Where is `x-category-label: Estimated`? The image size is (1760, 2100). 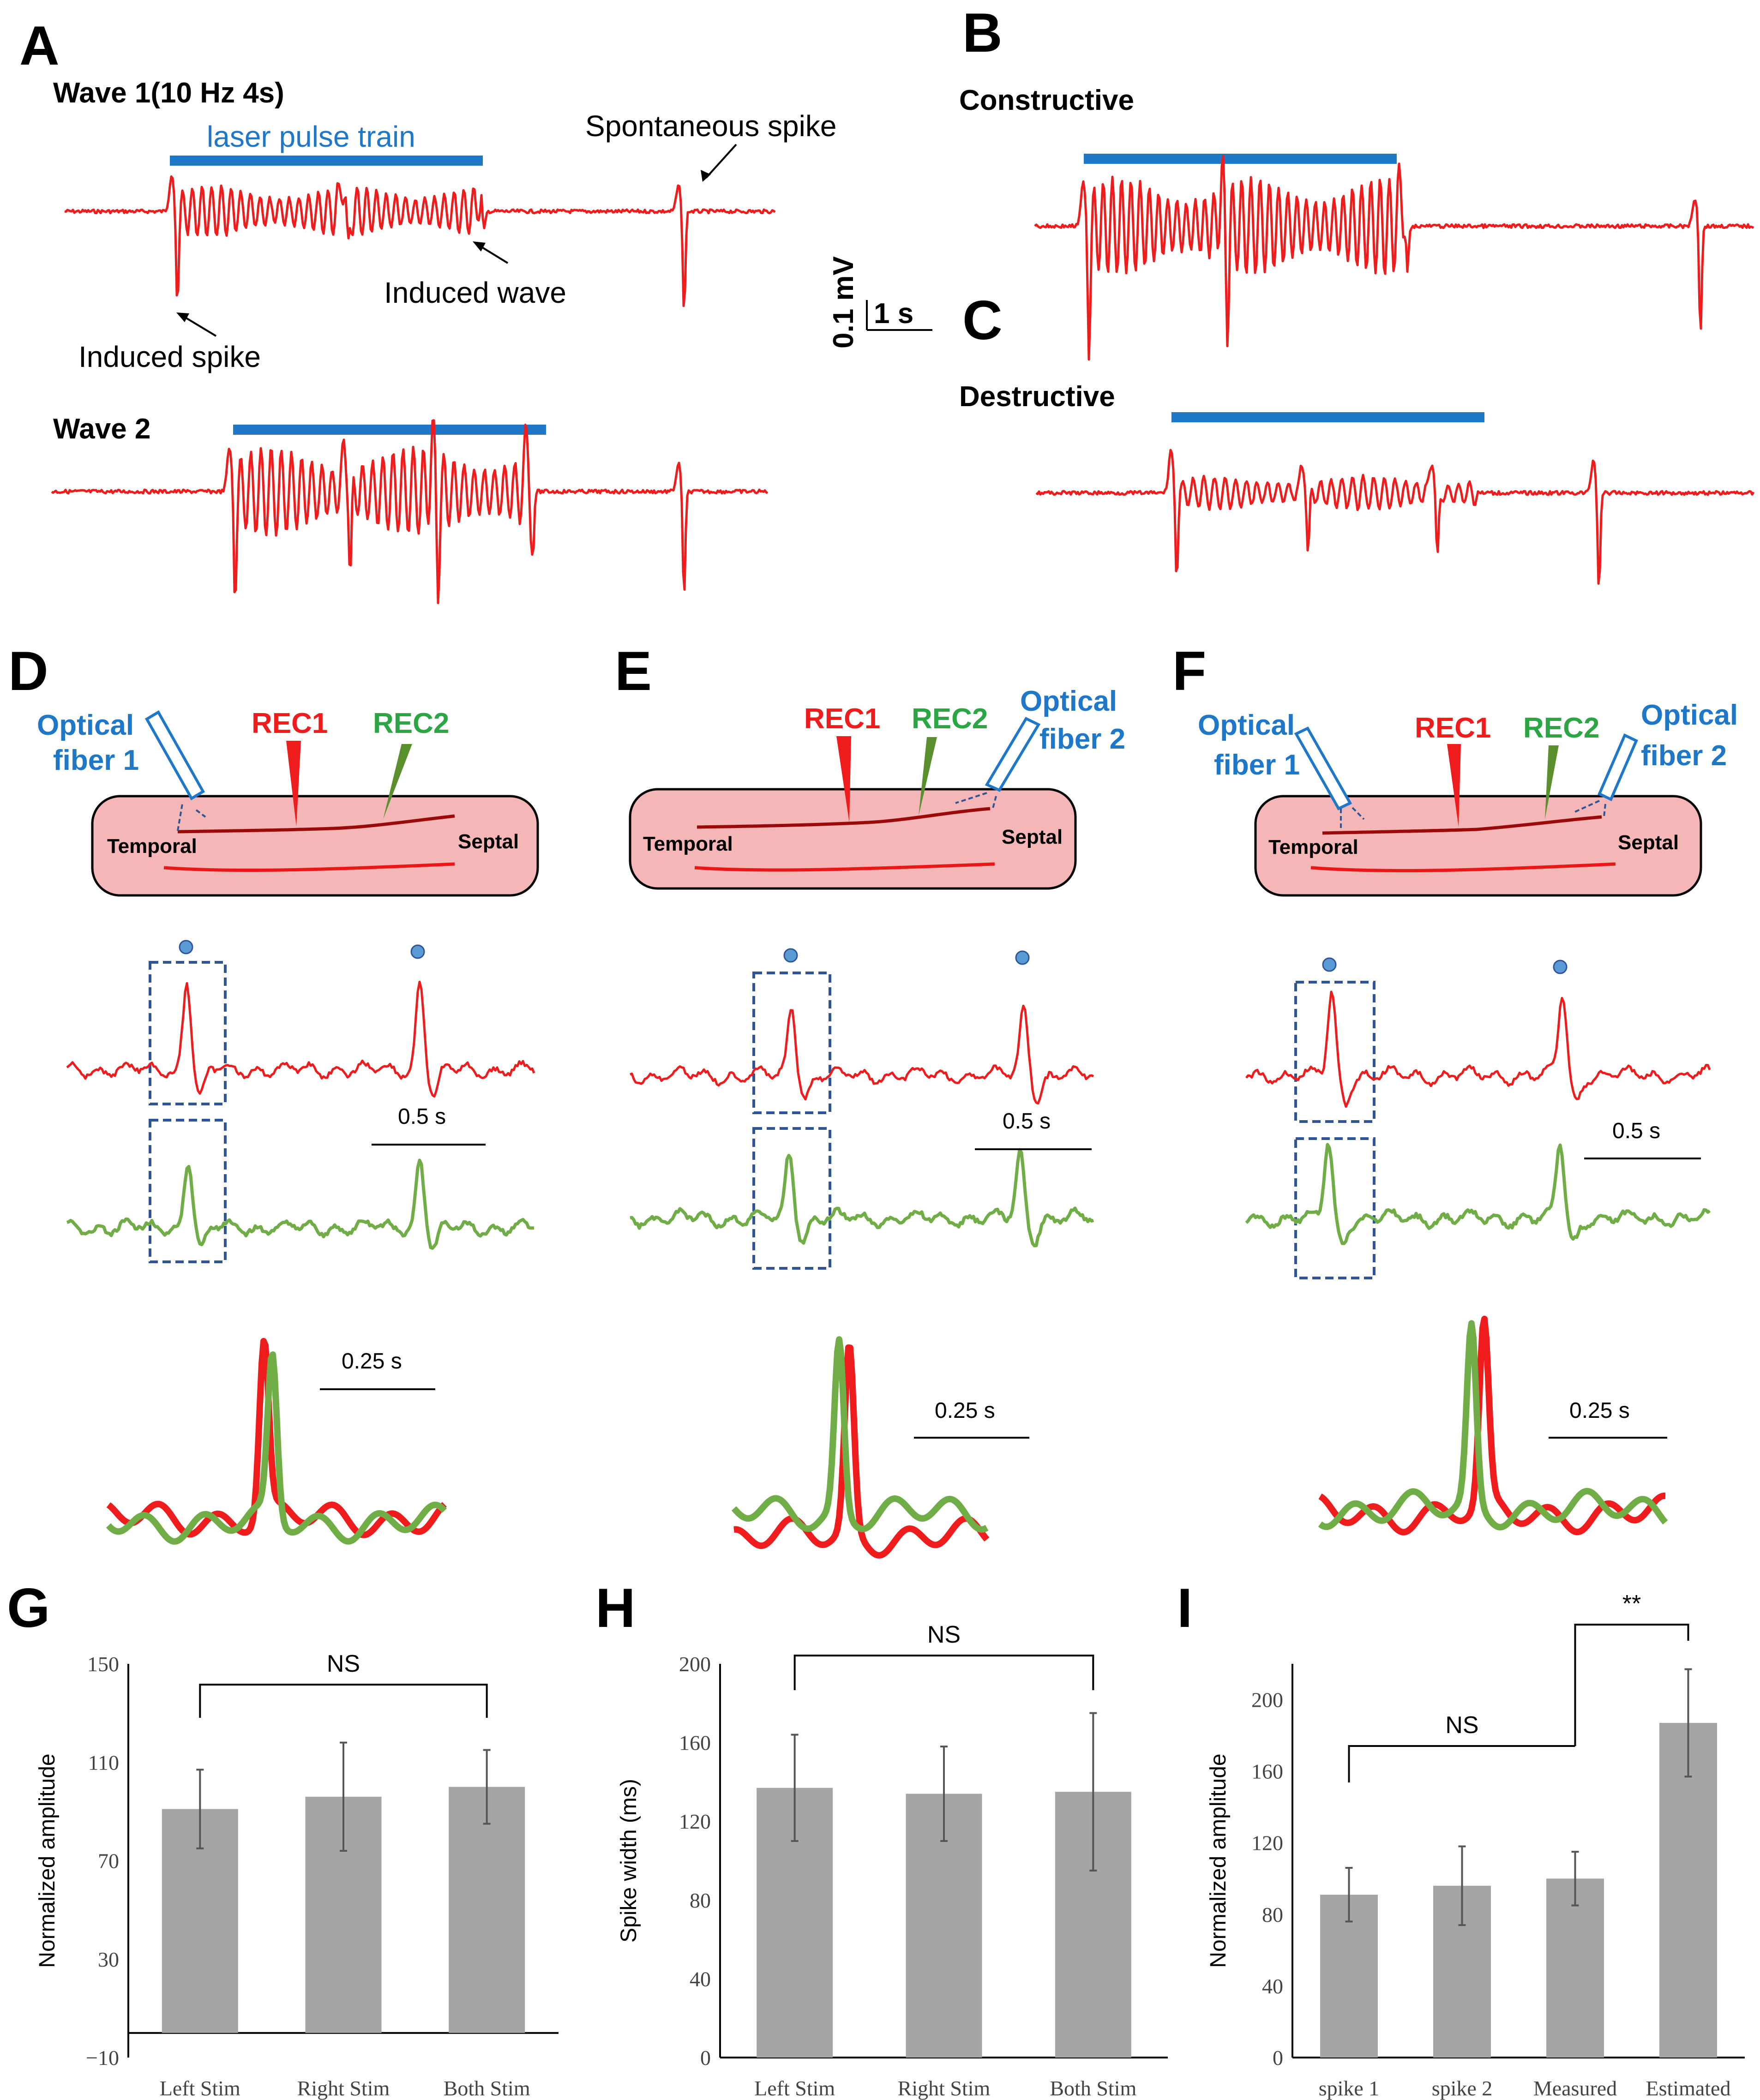 x-category-label: Estimated is located at coordinates (1689, 2088).